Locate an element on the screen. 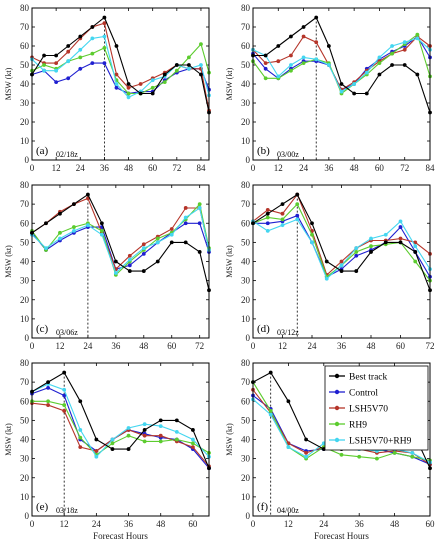  series-line-lsh5v70-rh9 is located at coordinates (120, 66).